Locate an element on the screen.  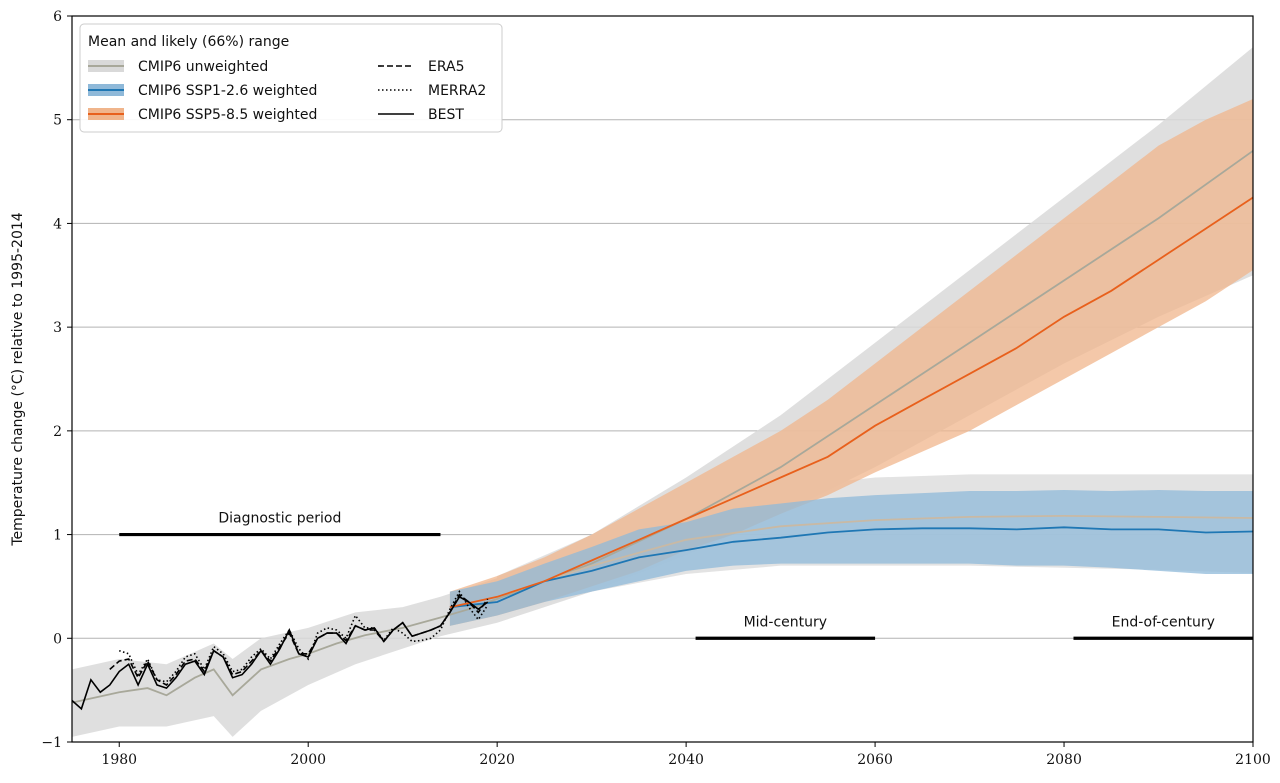
legend-label-era5: ERA5 is located at coordinates (446, 67).